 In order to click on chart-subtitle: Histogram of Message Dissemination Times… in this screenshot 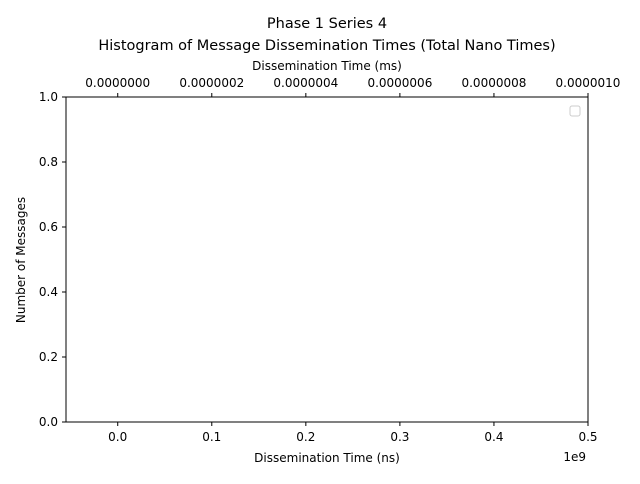, I will do `click(326, 46)`.